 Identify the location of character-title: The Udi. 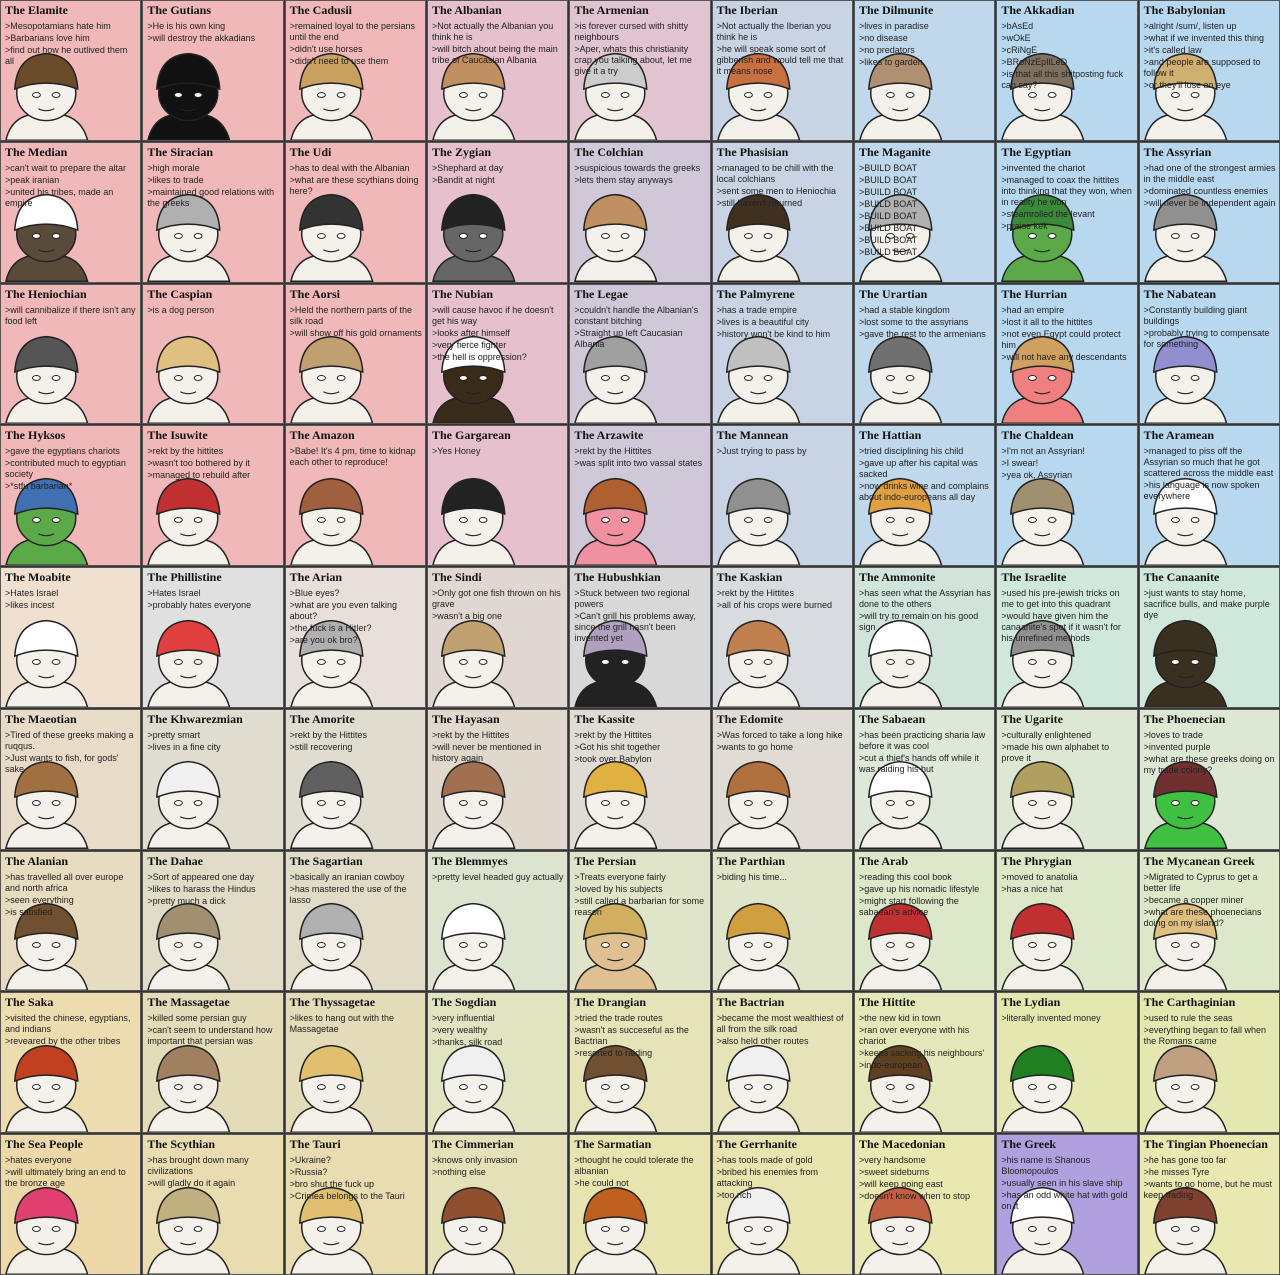
(310, 151).